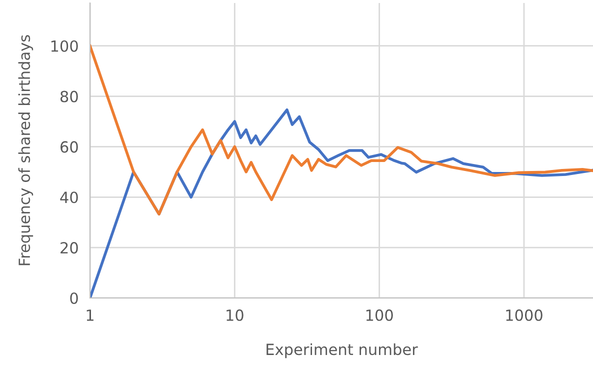  Describe the element at coordinates (26, 150) in the screenshot. I see `y-axis-title: Frequency of shared birthdays` at that location.